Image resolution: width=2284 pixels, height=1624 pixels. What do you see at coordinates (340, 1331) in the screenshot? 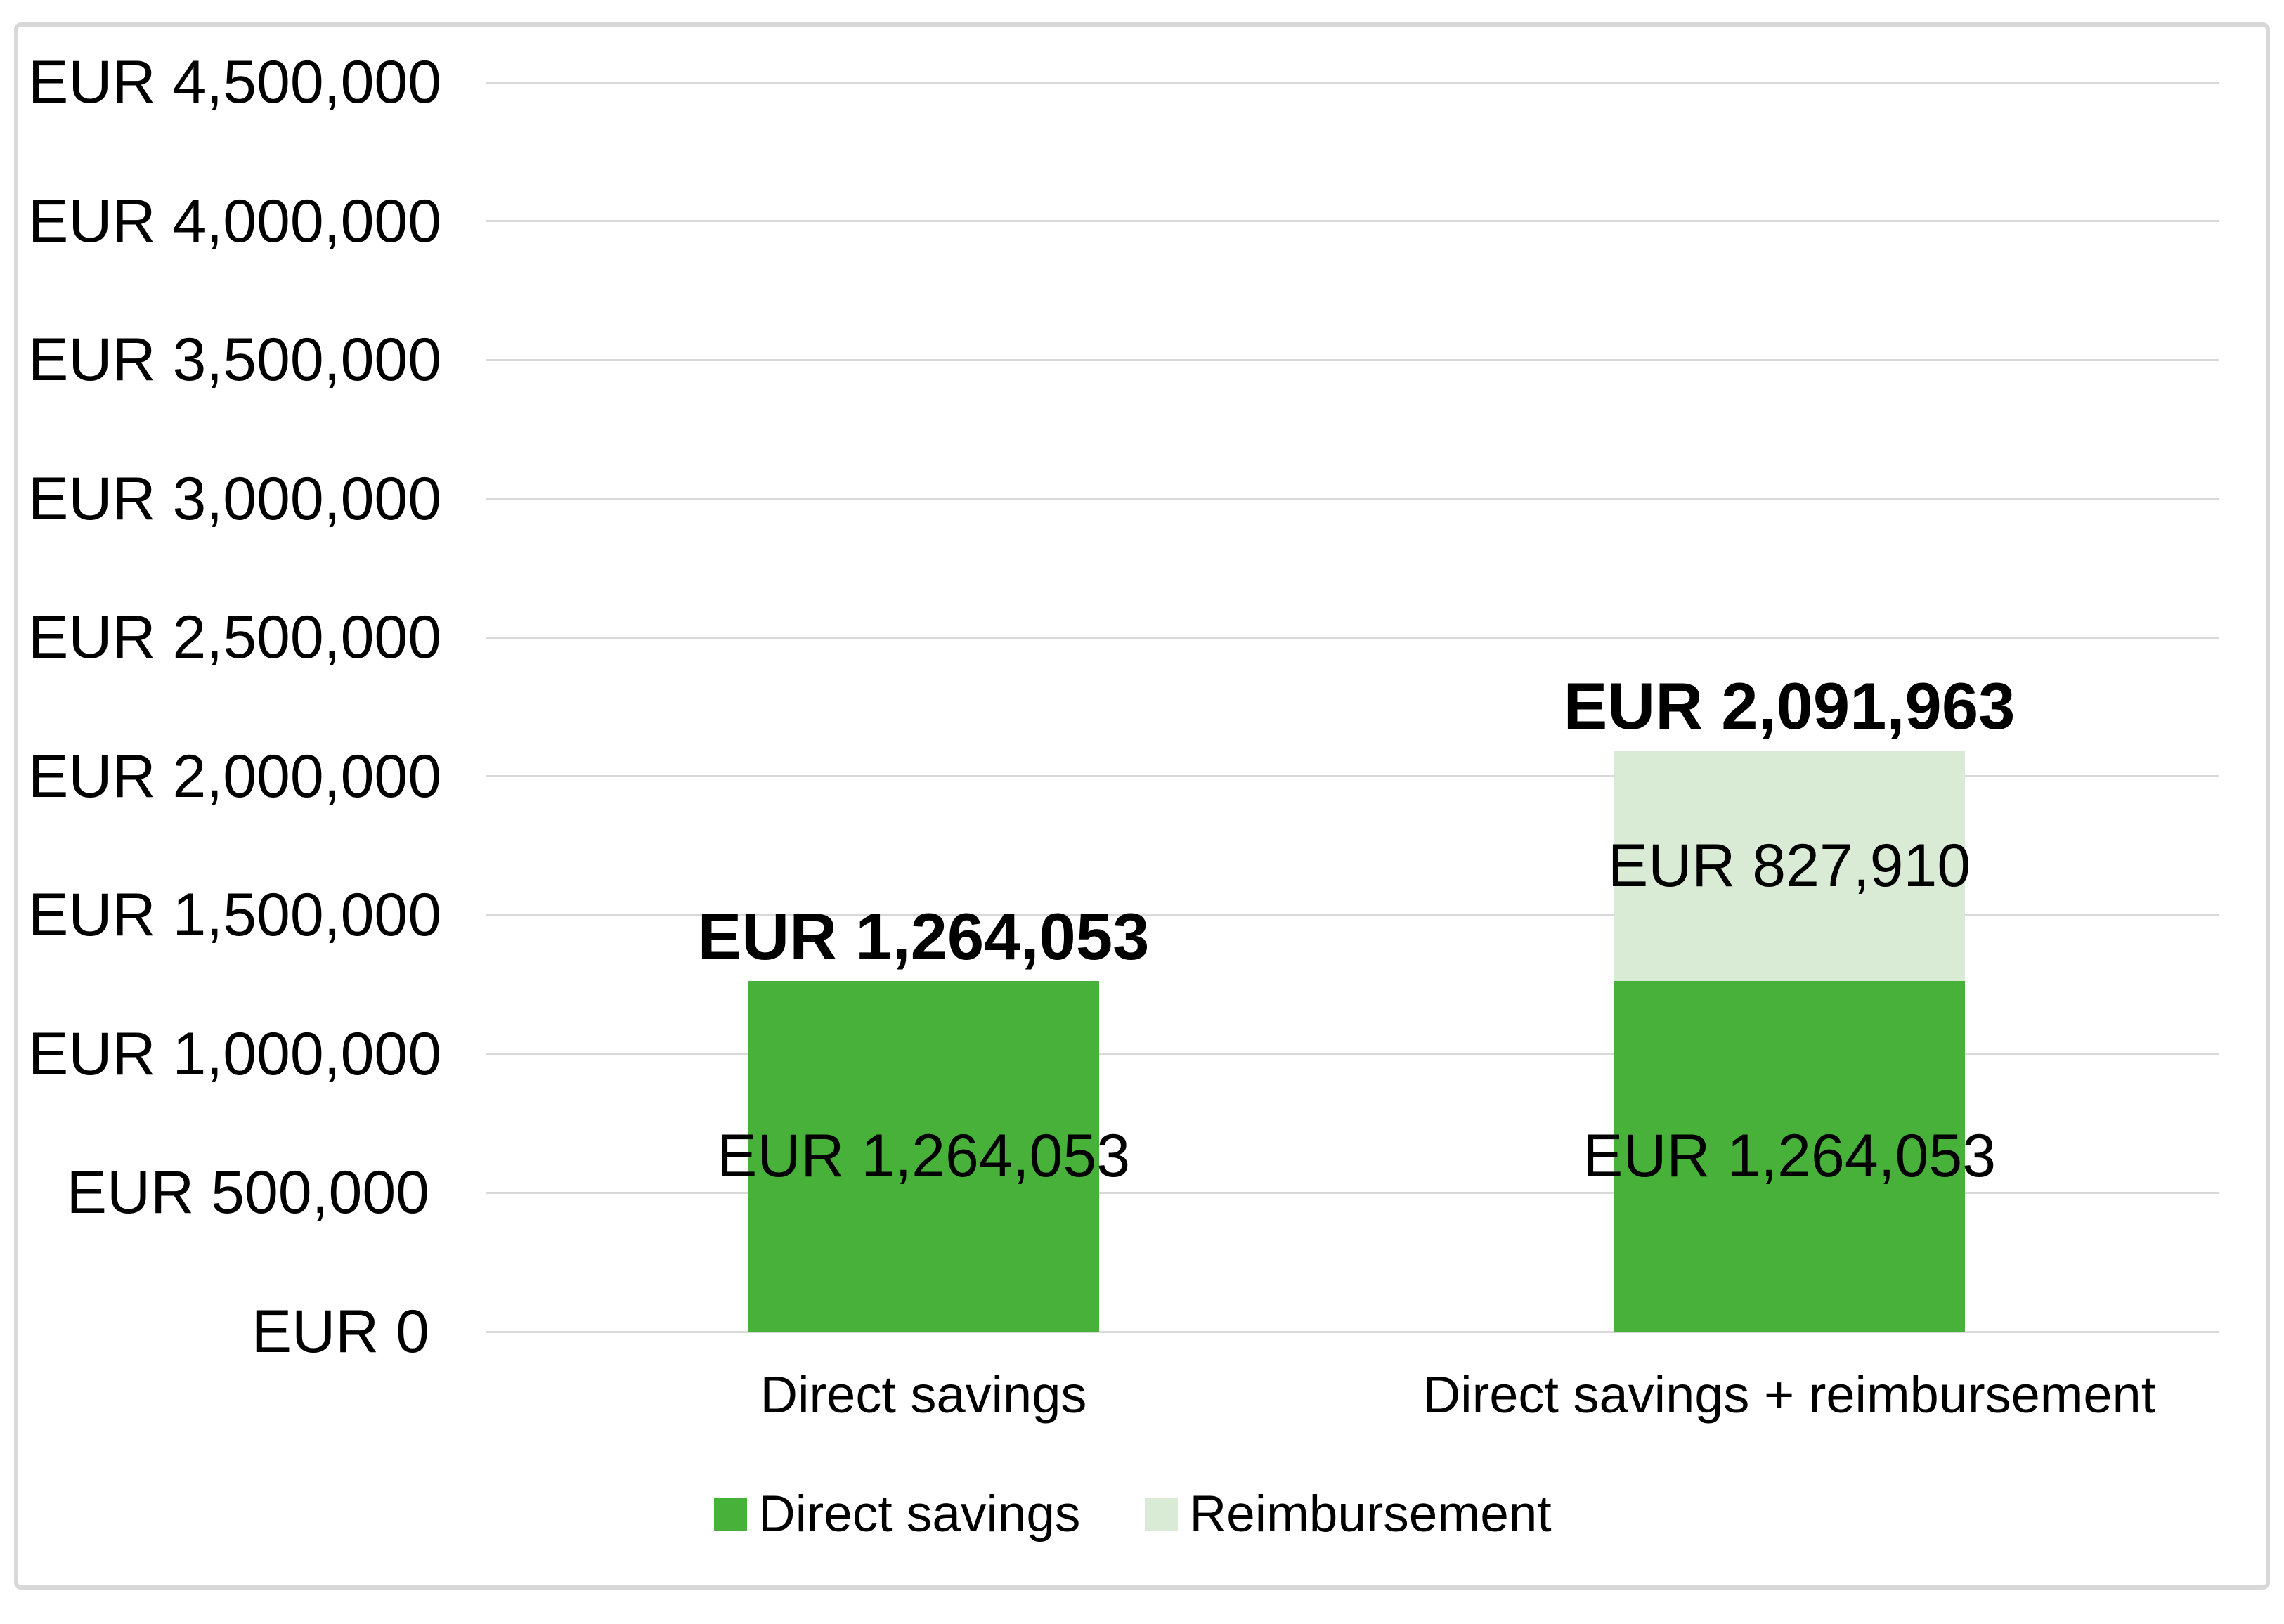
I see `y-axis-tick-label: EUR 0` at bounding box center [340, 1331].